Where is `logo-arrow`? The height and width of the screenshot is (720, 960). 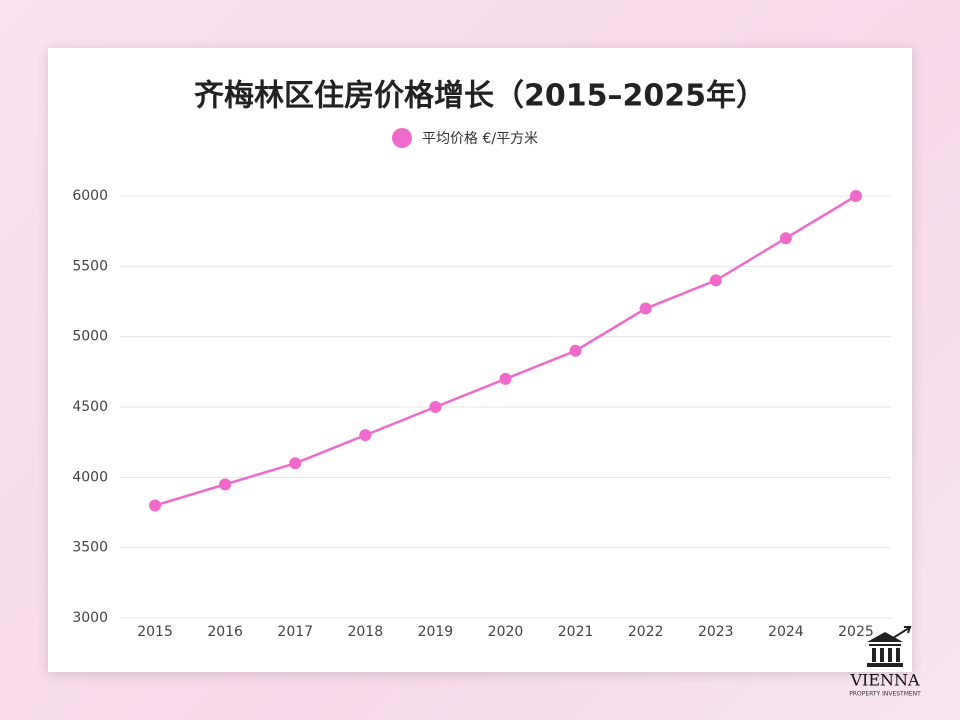
logo-arrow is located at coordinates (902, 632).